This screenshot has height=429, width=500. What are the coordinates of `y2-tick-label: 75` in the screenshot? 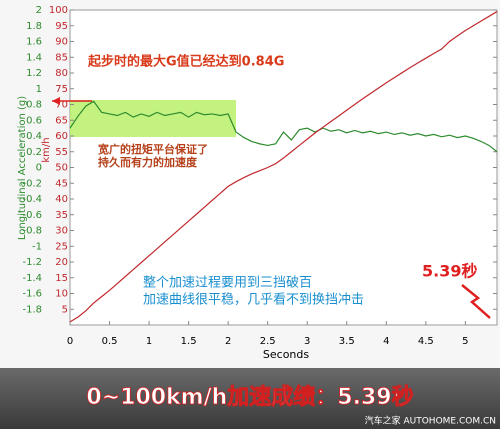 It's located at (61, 89).